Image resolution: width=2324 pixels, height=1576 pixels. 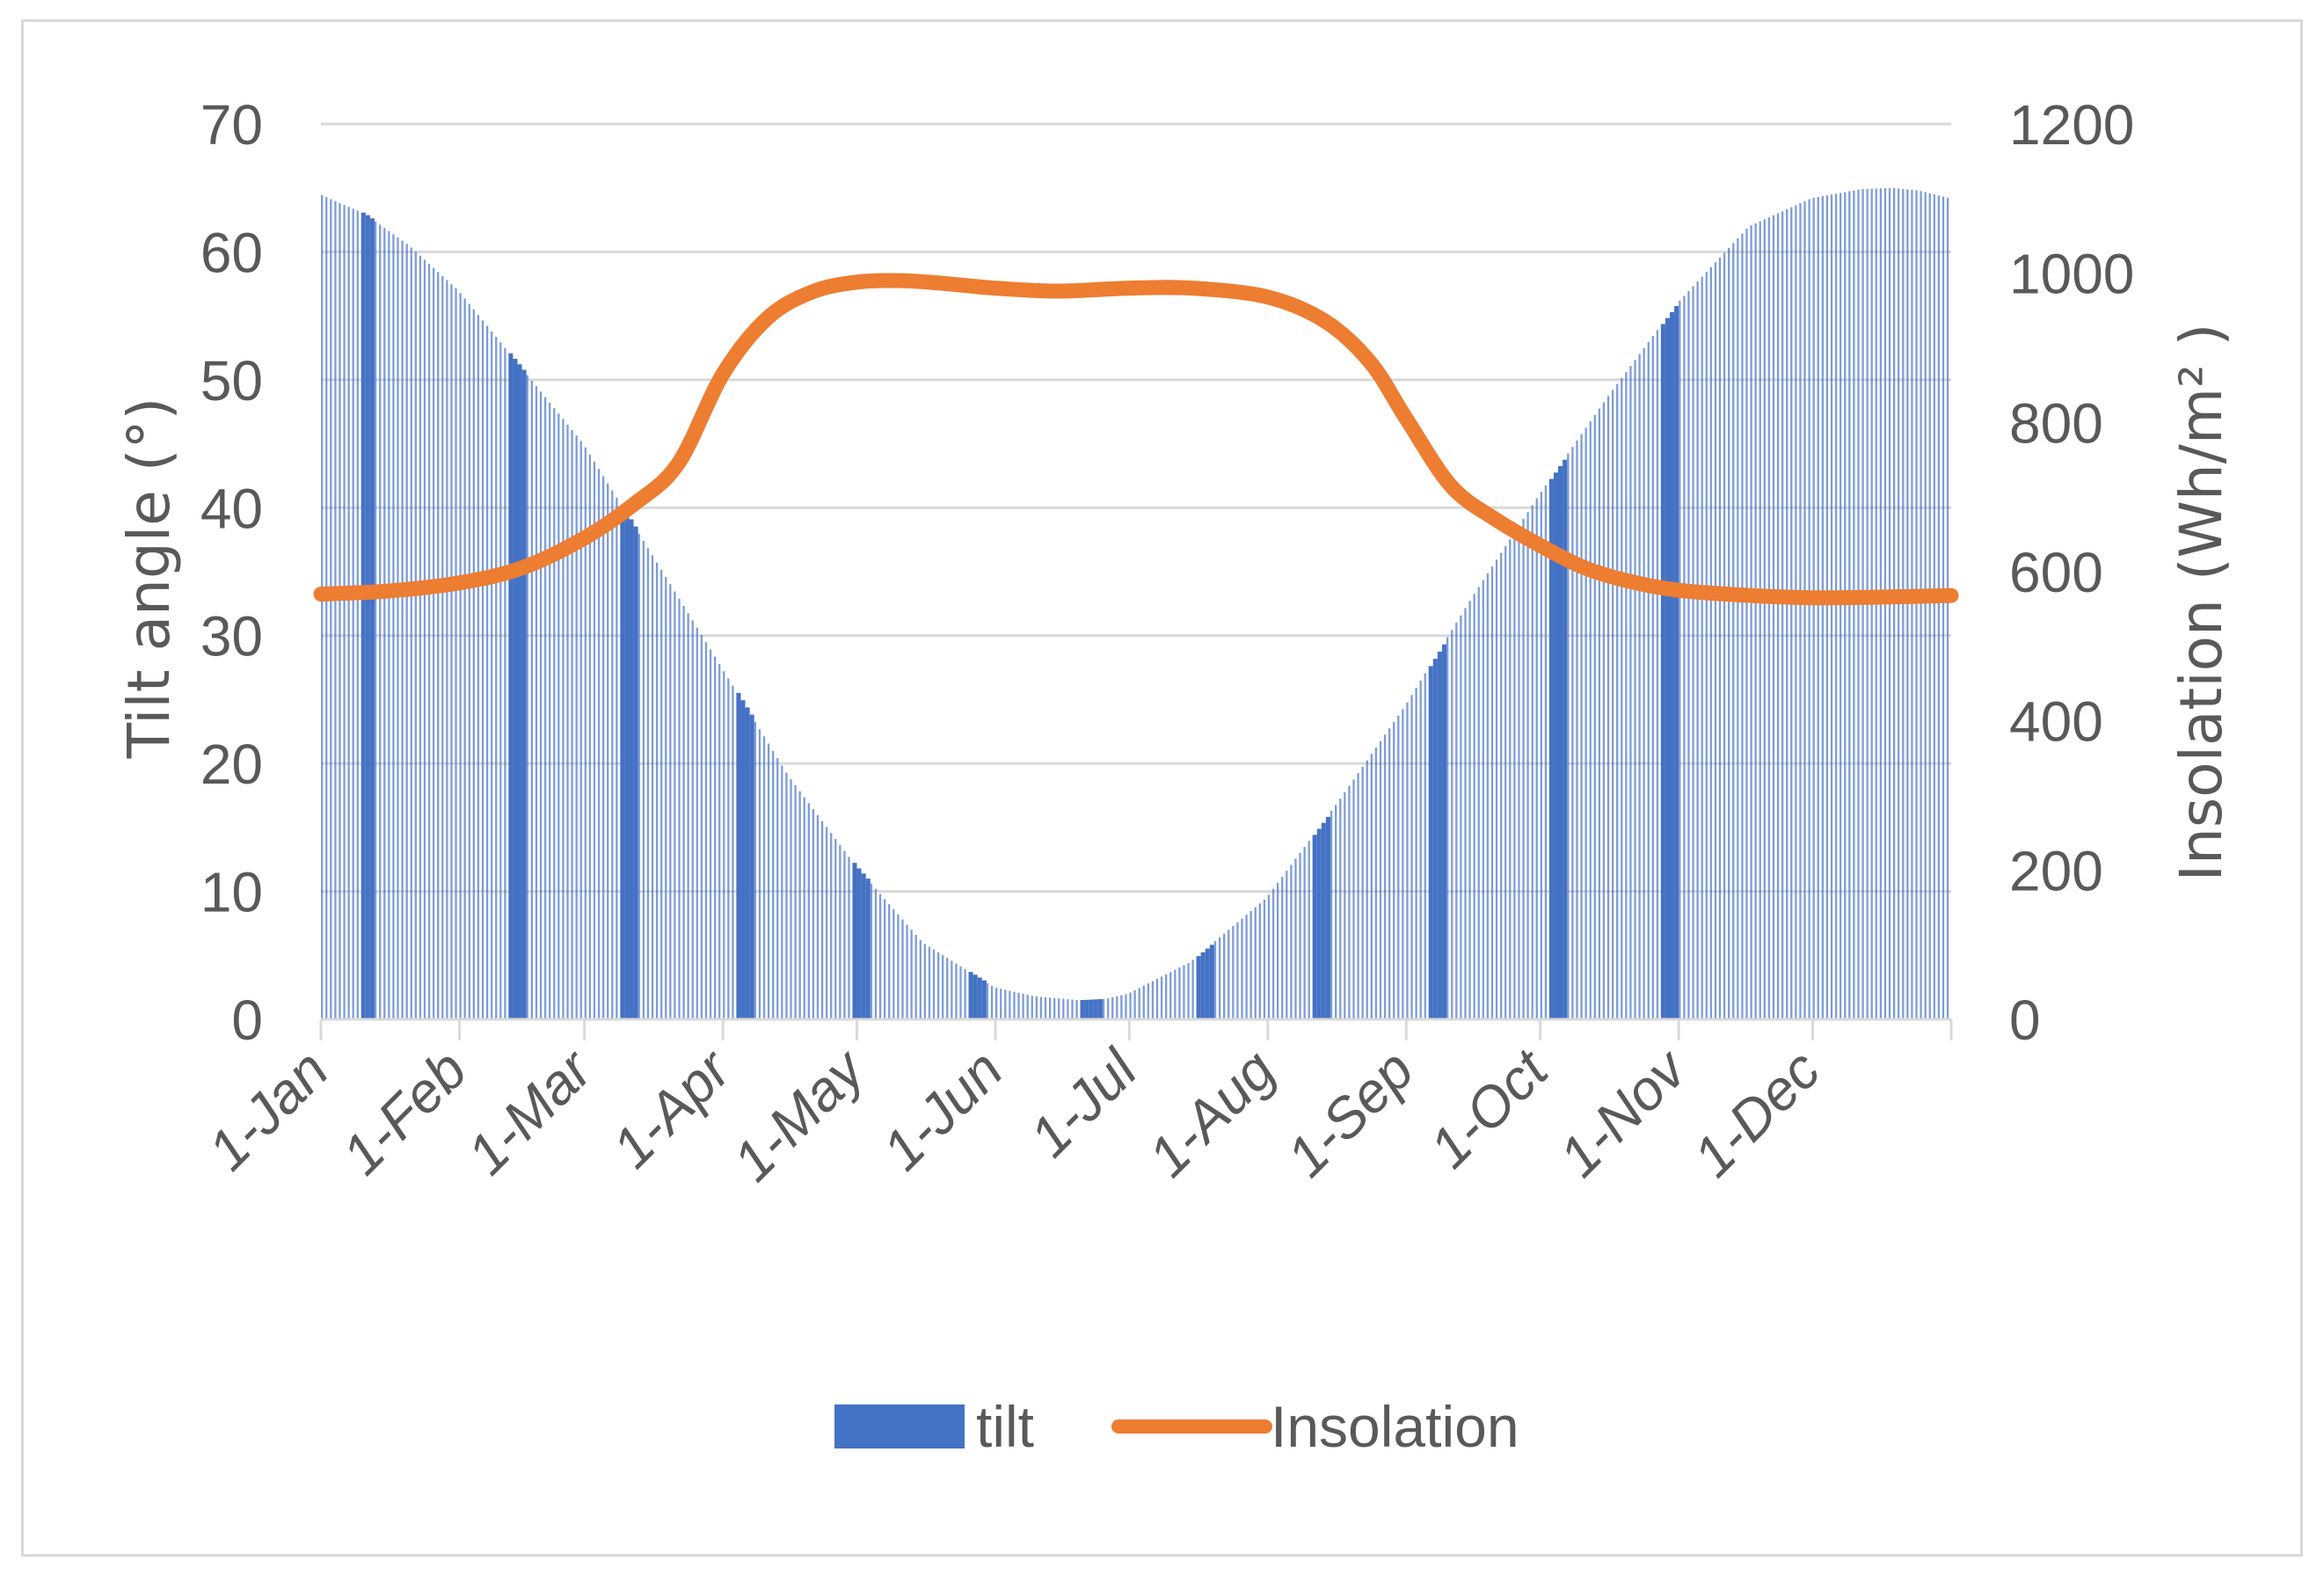 I want to click on x-tick-label: 1-Apr, so click(x=671, y=1107).